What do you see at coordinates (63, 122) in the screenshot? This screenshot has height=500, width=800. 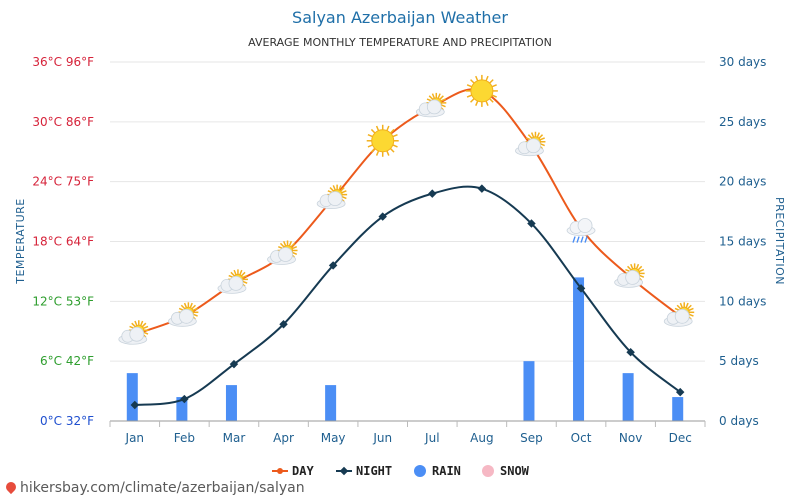 I see `y-tick-left: 30°C 86°F` at bounding box center [63, 122].